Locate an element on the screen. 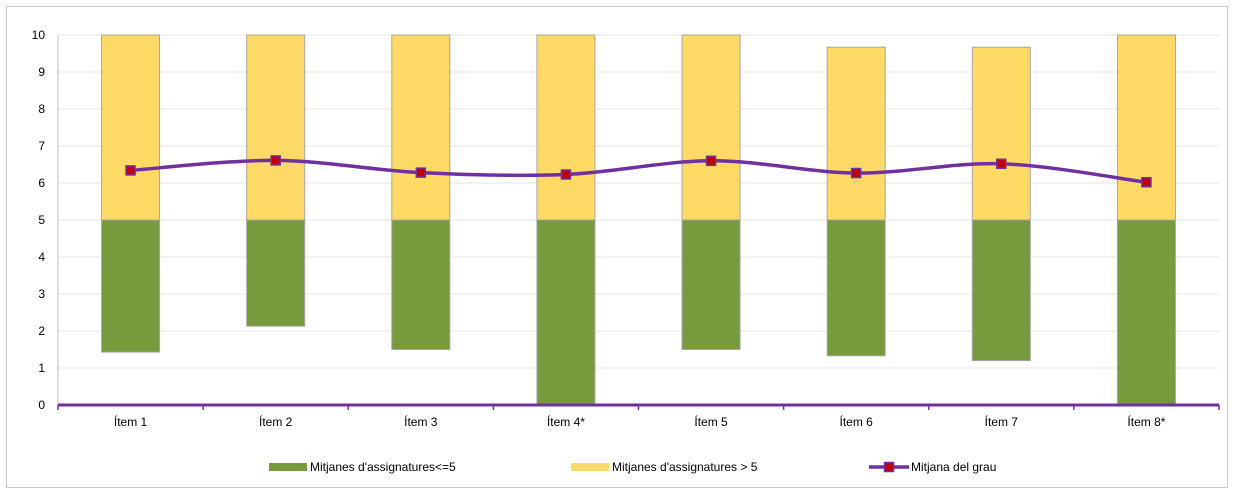  x-tick-label: Ítem 6 is located at coordinates (857, 421).